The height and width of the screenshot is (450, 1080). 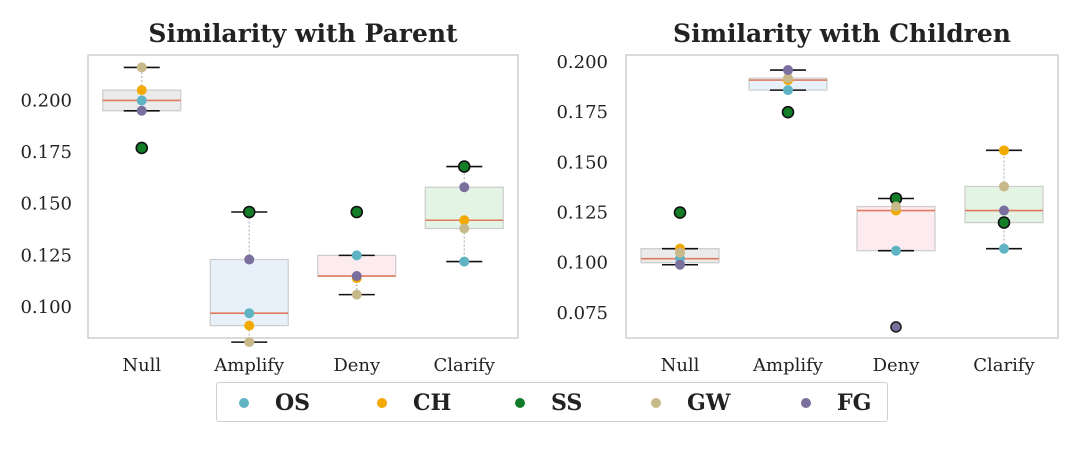 I want to click on legend-item-fg: FG, so click(x=836, y=403).